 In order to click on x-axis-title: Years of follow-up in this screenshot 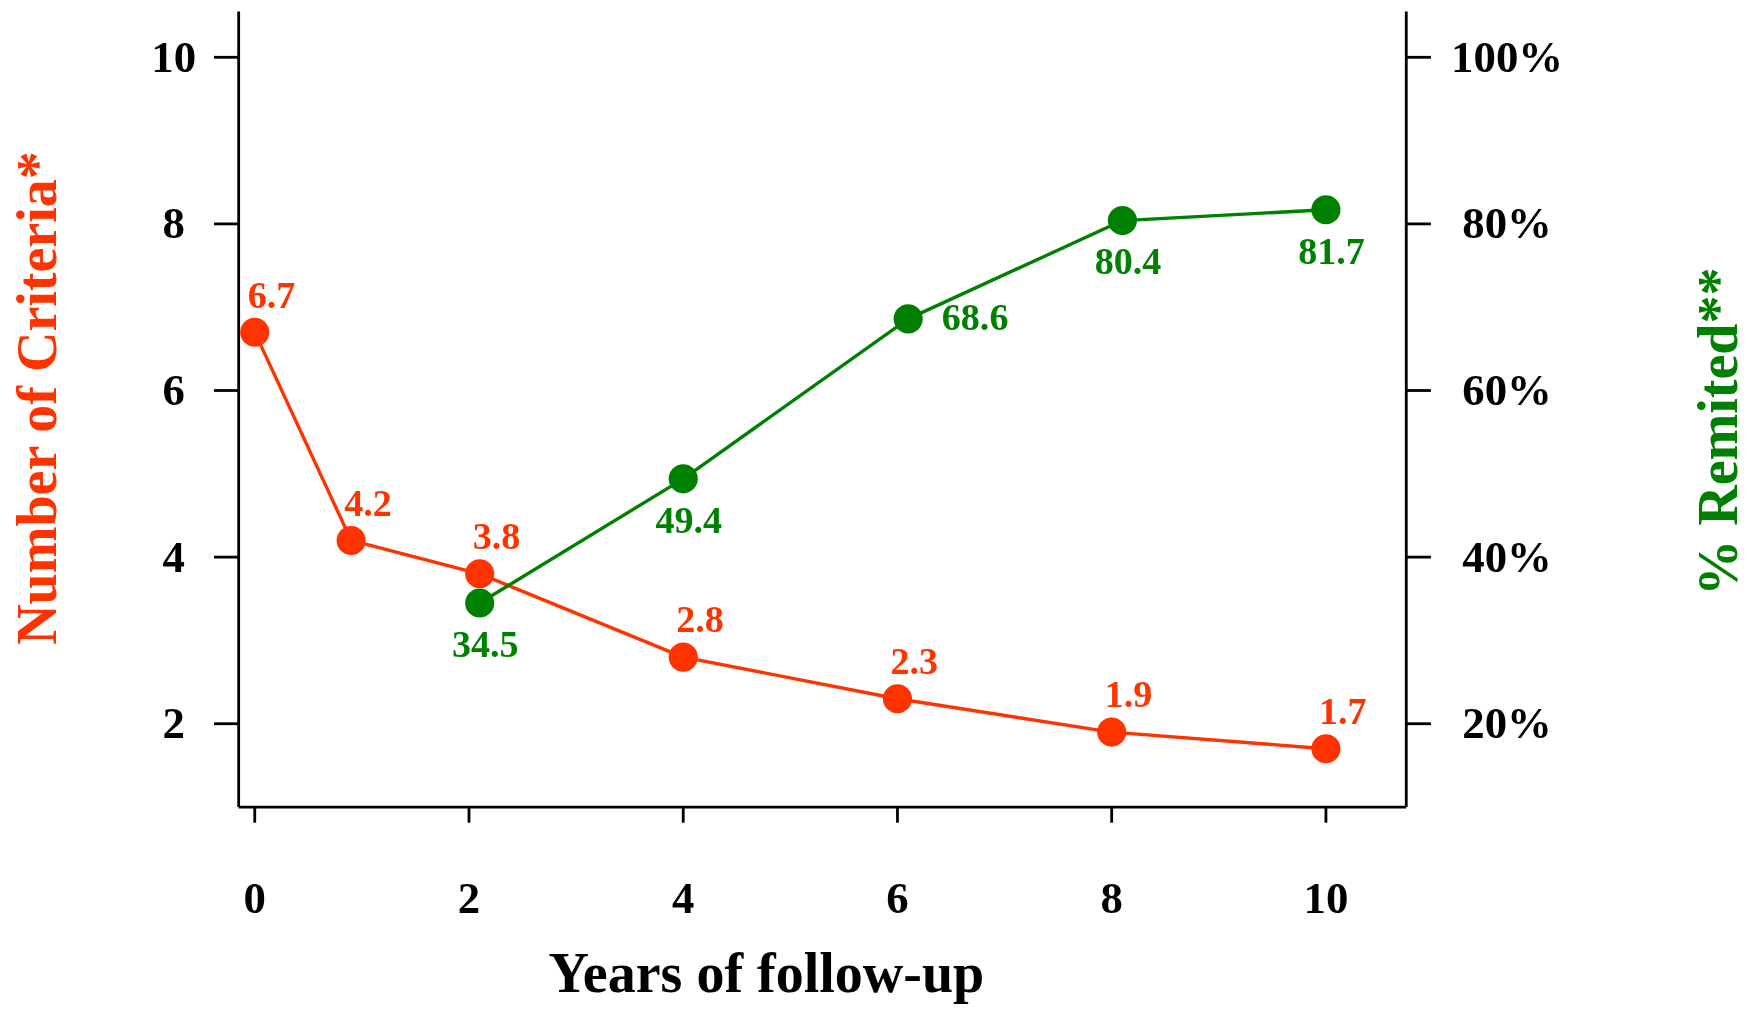, I will do `click(766, 972)`.